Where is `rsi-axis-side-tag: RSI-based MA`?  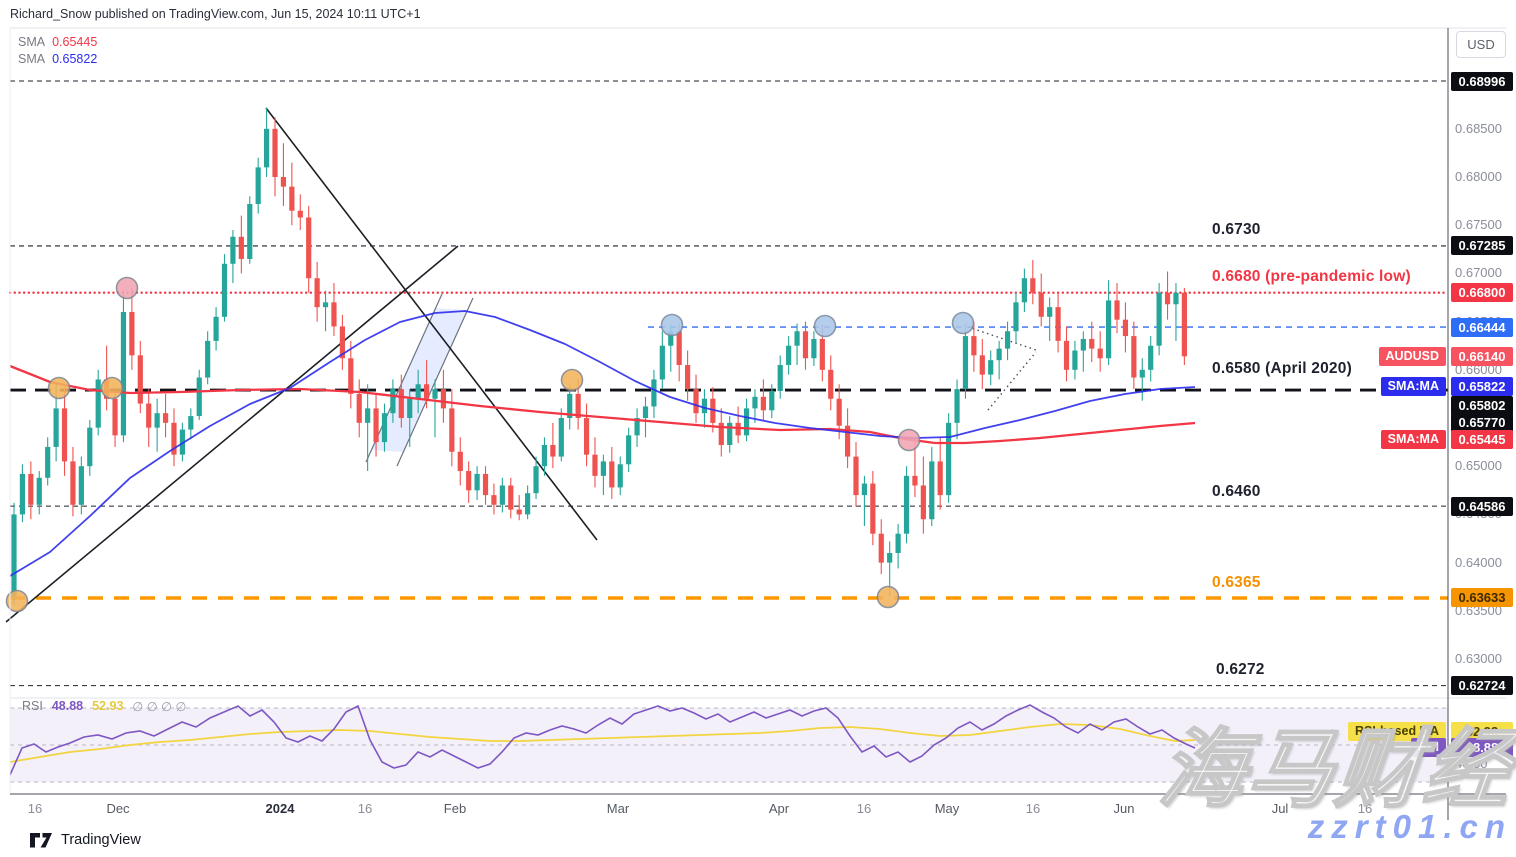 rsi-axis-side-tag: RSI-based MA is located at coordinates (1396, 731).